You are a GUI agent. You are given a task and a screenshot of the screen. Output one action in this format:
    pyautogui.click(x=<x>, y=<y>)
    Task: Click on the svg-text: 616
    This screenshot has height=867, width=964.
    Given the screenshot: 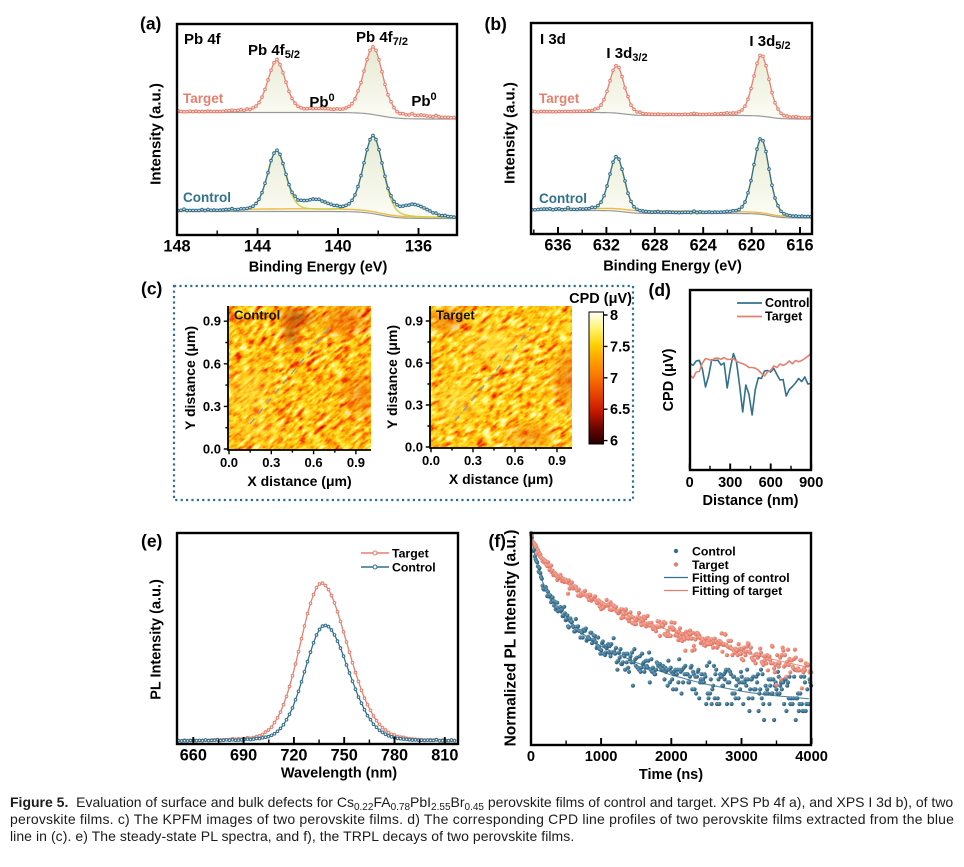 What is the action you would take?
    pyautogui.click(x=799, y=246)
    